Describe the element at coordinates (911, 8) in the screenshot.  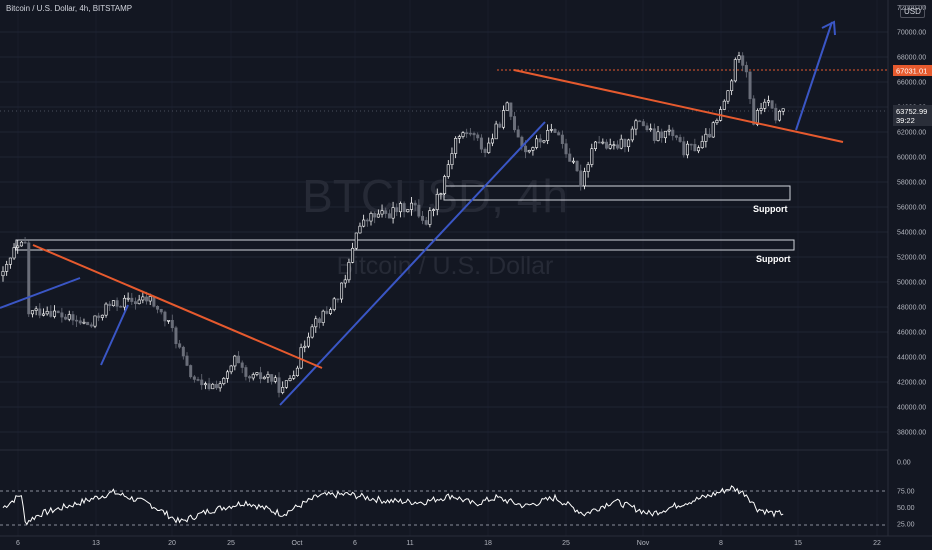
I see `axis-corner-label: 72000.00` at that location.